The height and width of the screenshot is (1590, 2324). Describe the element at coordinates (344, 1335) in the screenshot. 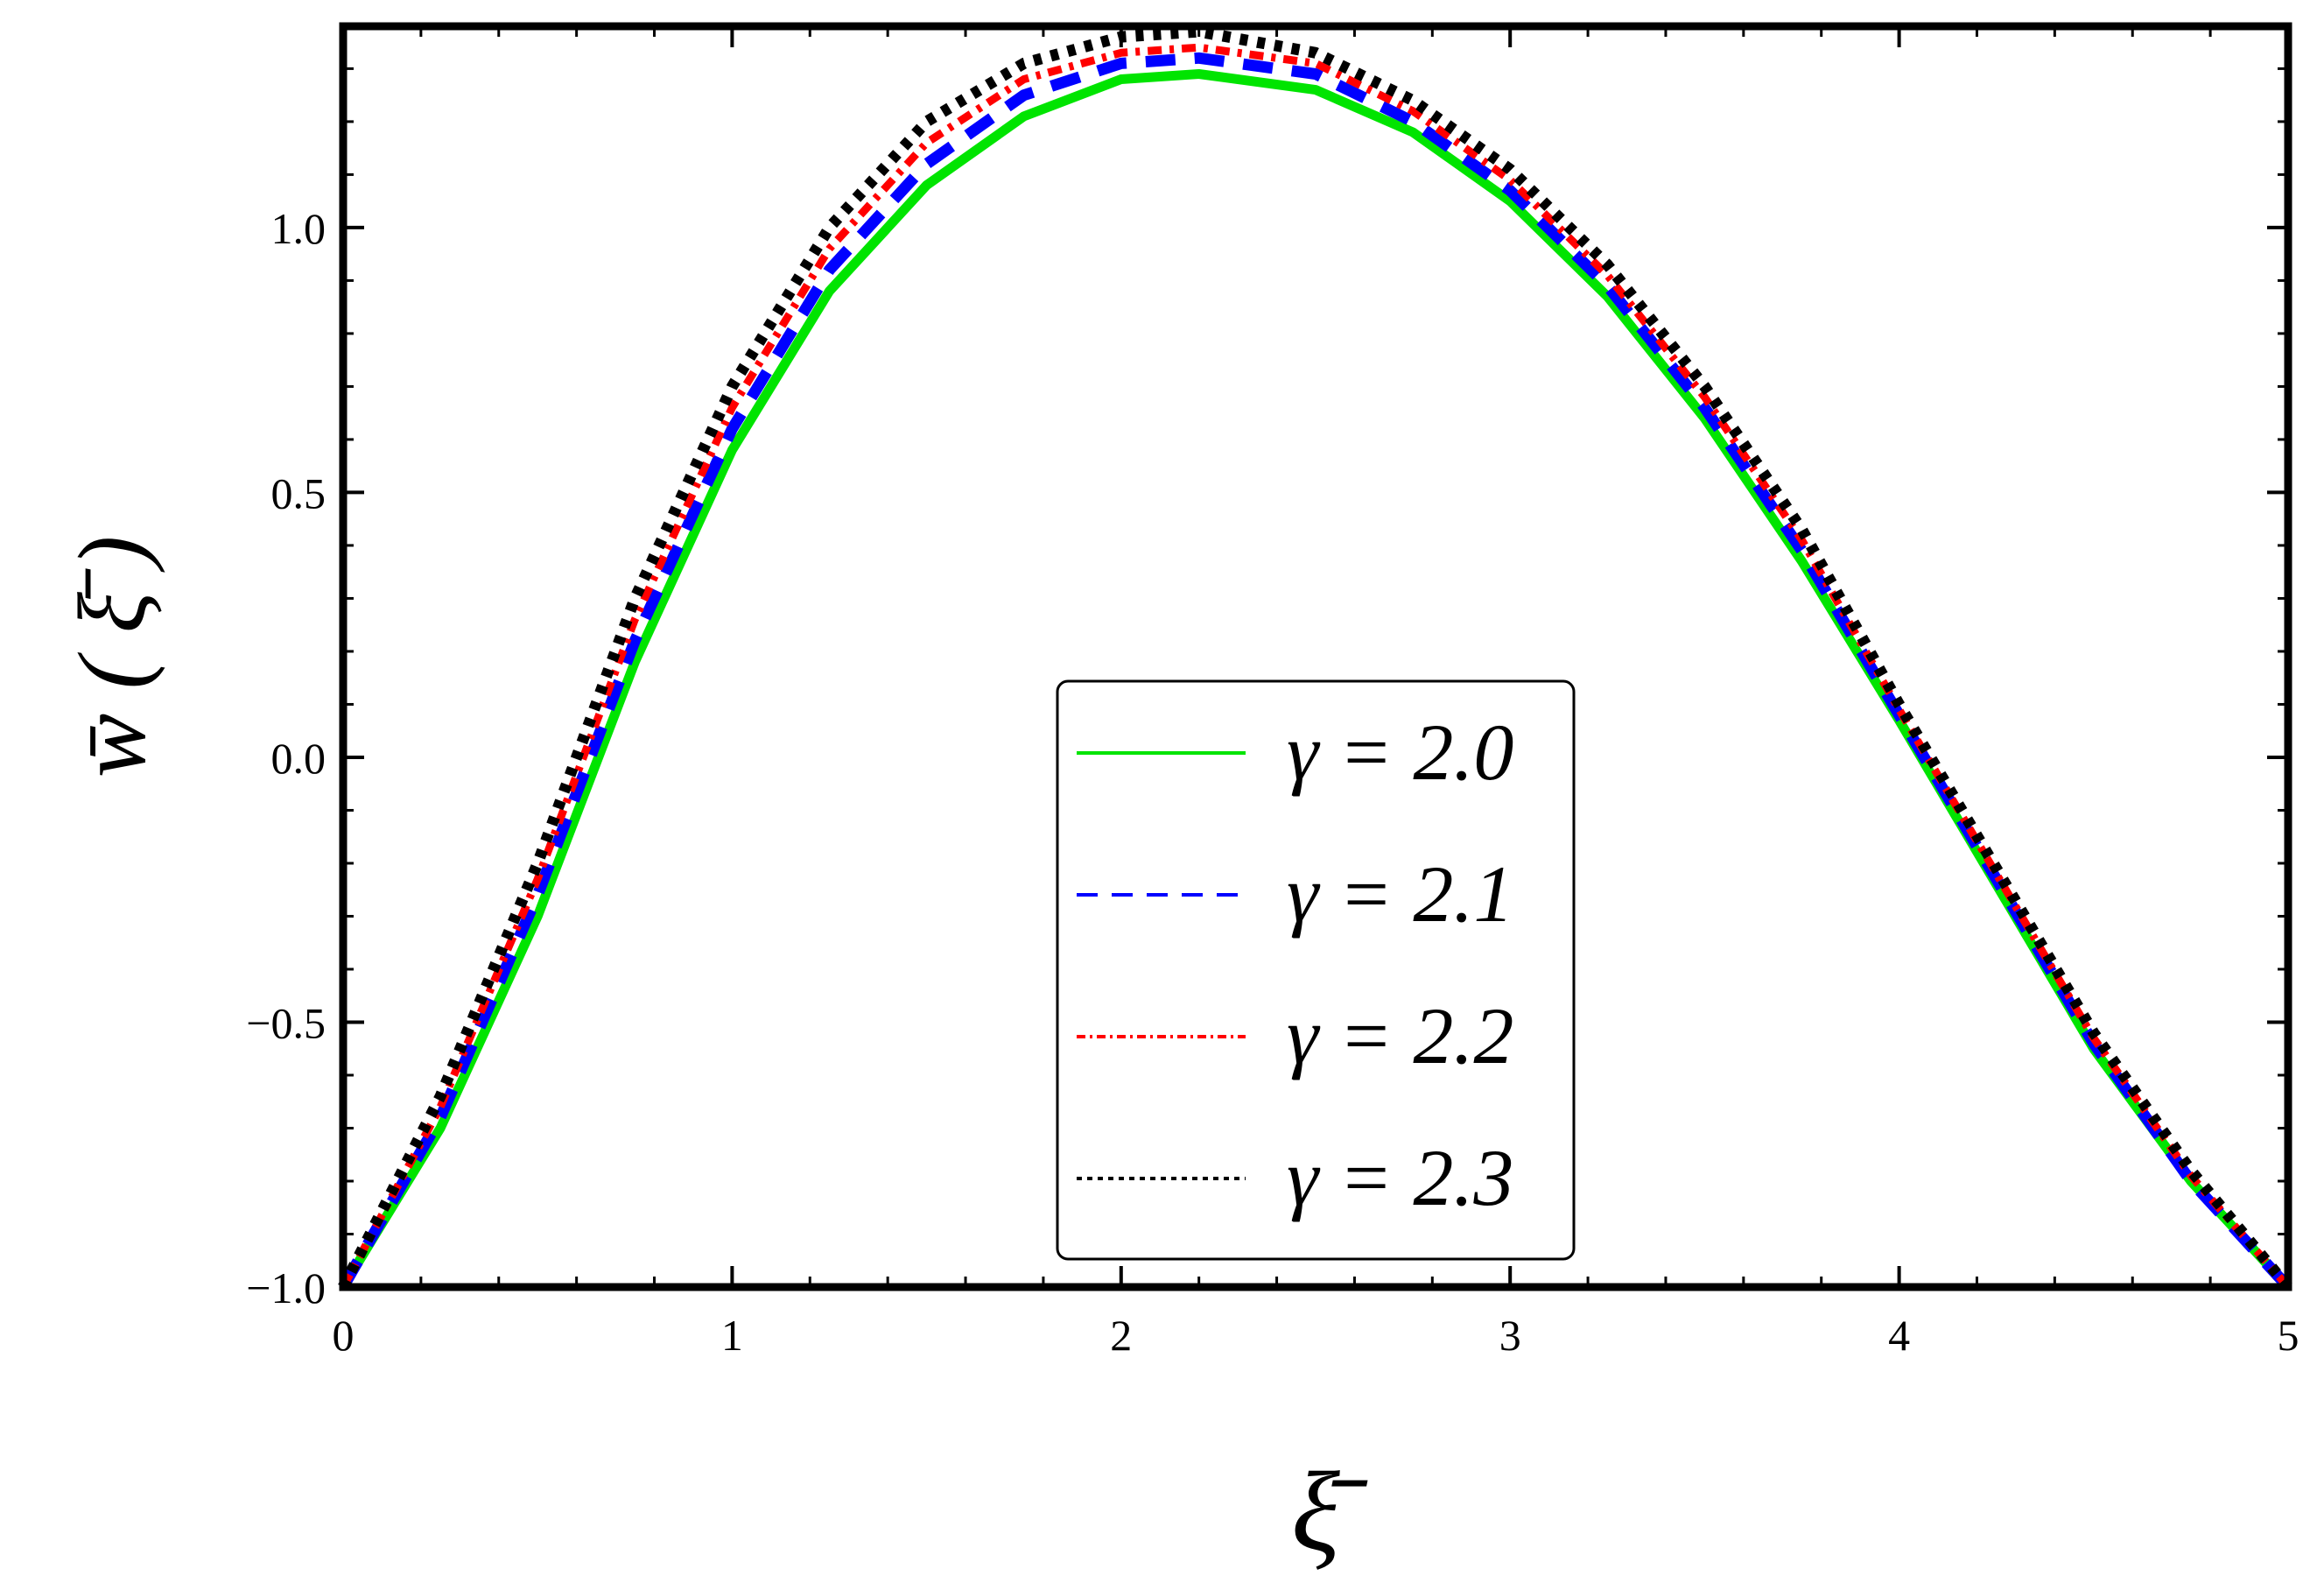

I see `x-tick-label: 0` at that location.